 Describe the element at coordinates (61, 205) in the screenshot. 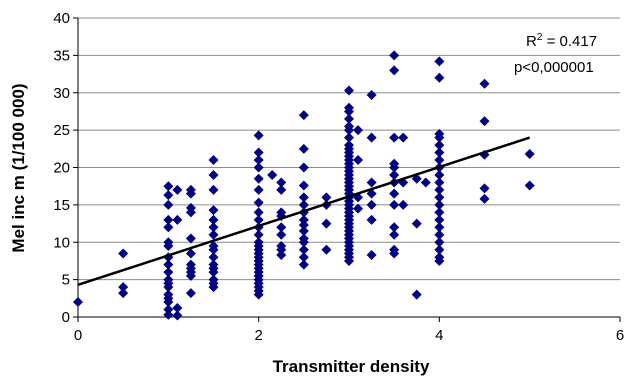

I see `y-tick-label: 15` at that location.